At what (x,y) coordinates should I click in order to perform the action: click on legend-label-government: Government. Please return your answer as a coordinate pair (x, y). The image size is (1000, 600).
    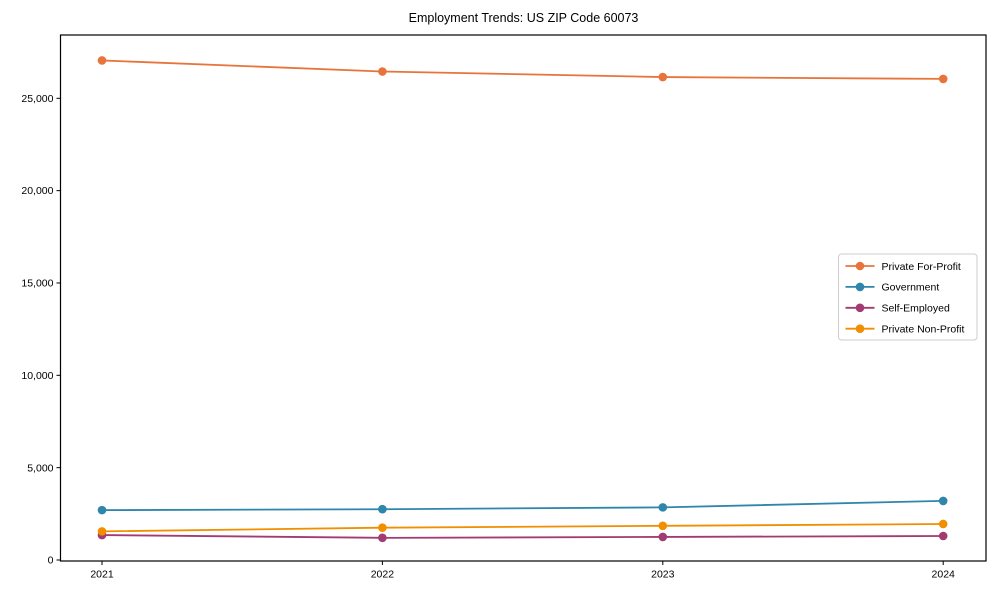
    Looking at the image, I should click on (911, 288).